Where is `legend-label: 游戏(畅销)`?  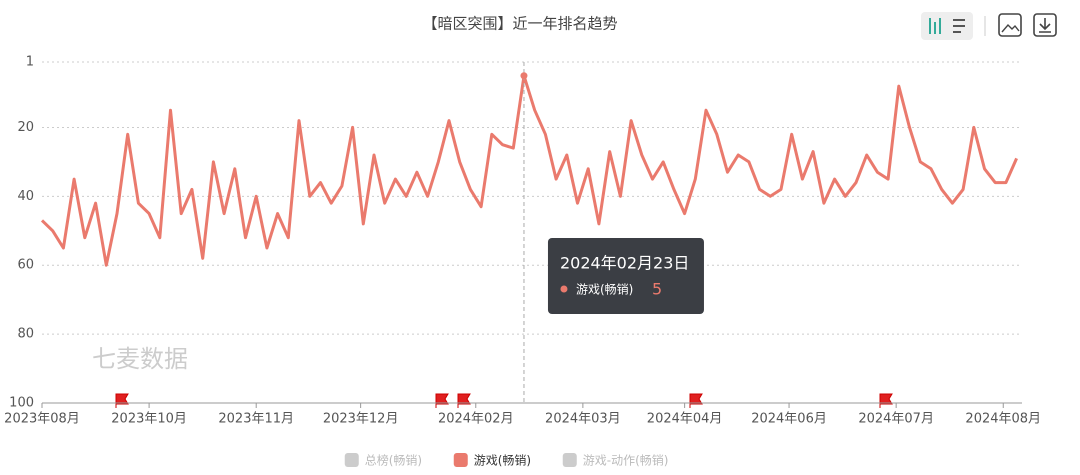
legend-label: 游戏(畅销) is located at coordinates (502, 461).